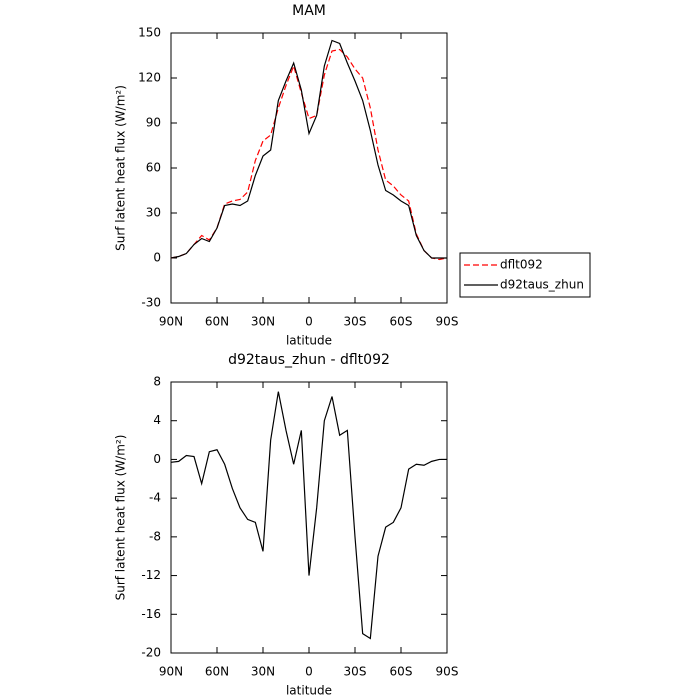  Describe the element at coordinates (309, 360) in the screenshot. I see `chart-title: d92taus_zhun - dflt092` at that location.